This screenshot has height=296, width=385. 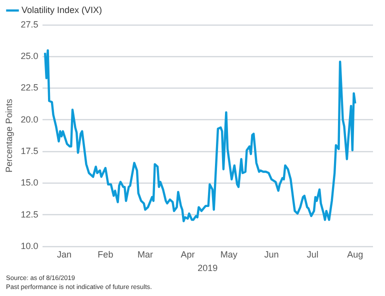 What do you see at coordinates (29, 151) in the screenshot?
I see `y-tick-label: 17.5` at bounding box center [29, 151].